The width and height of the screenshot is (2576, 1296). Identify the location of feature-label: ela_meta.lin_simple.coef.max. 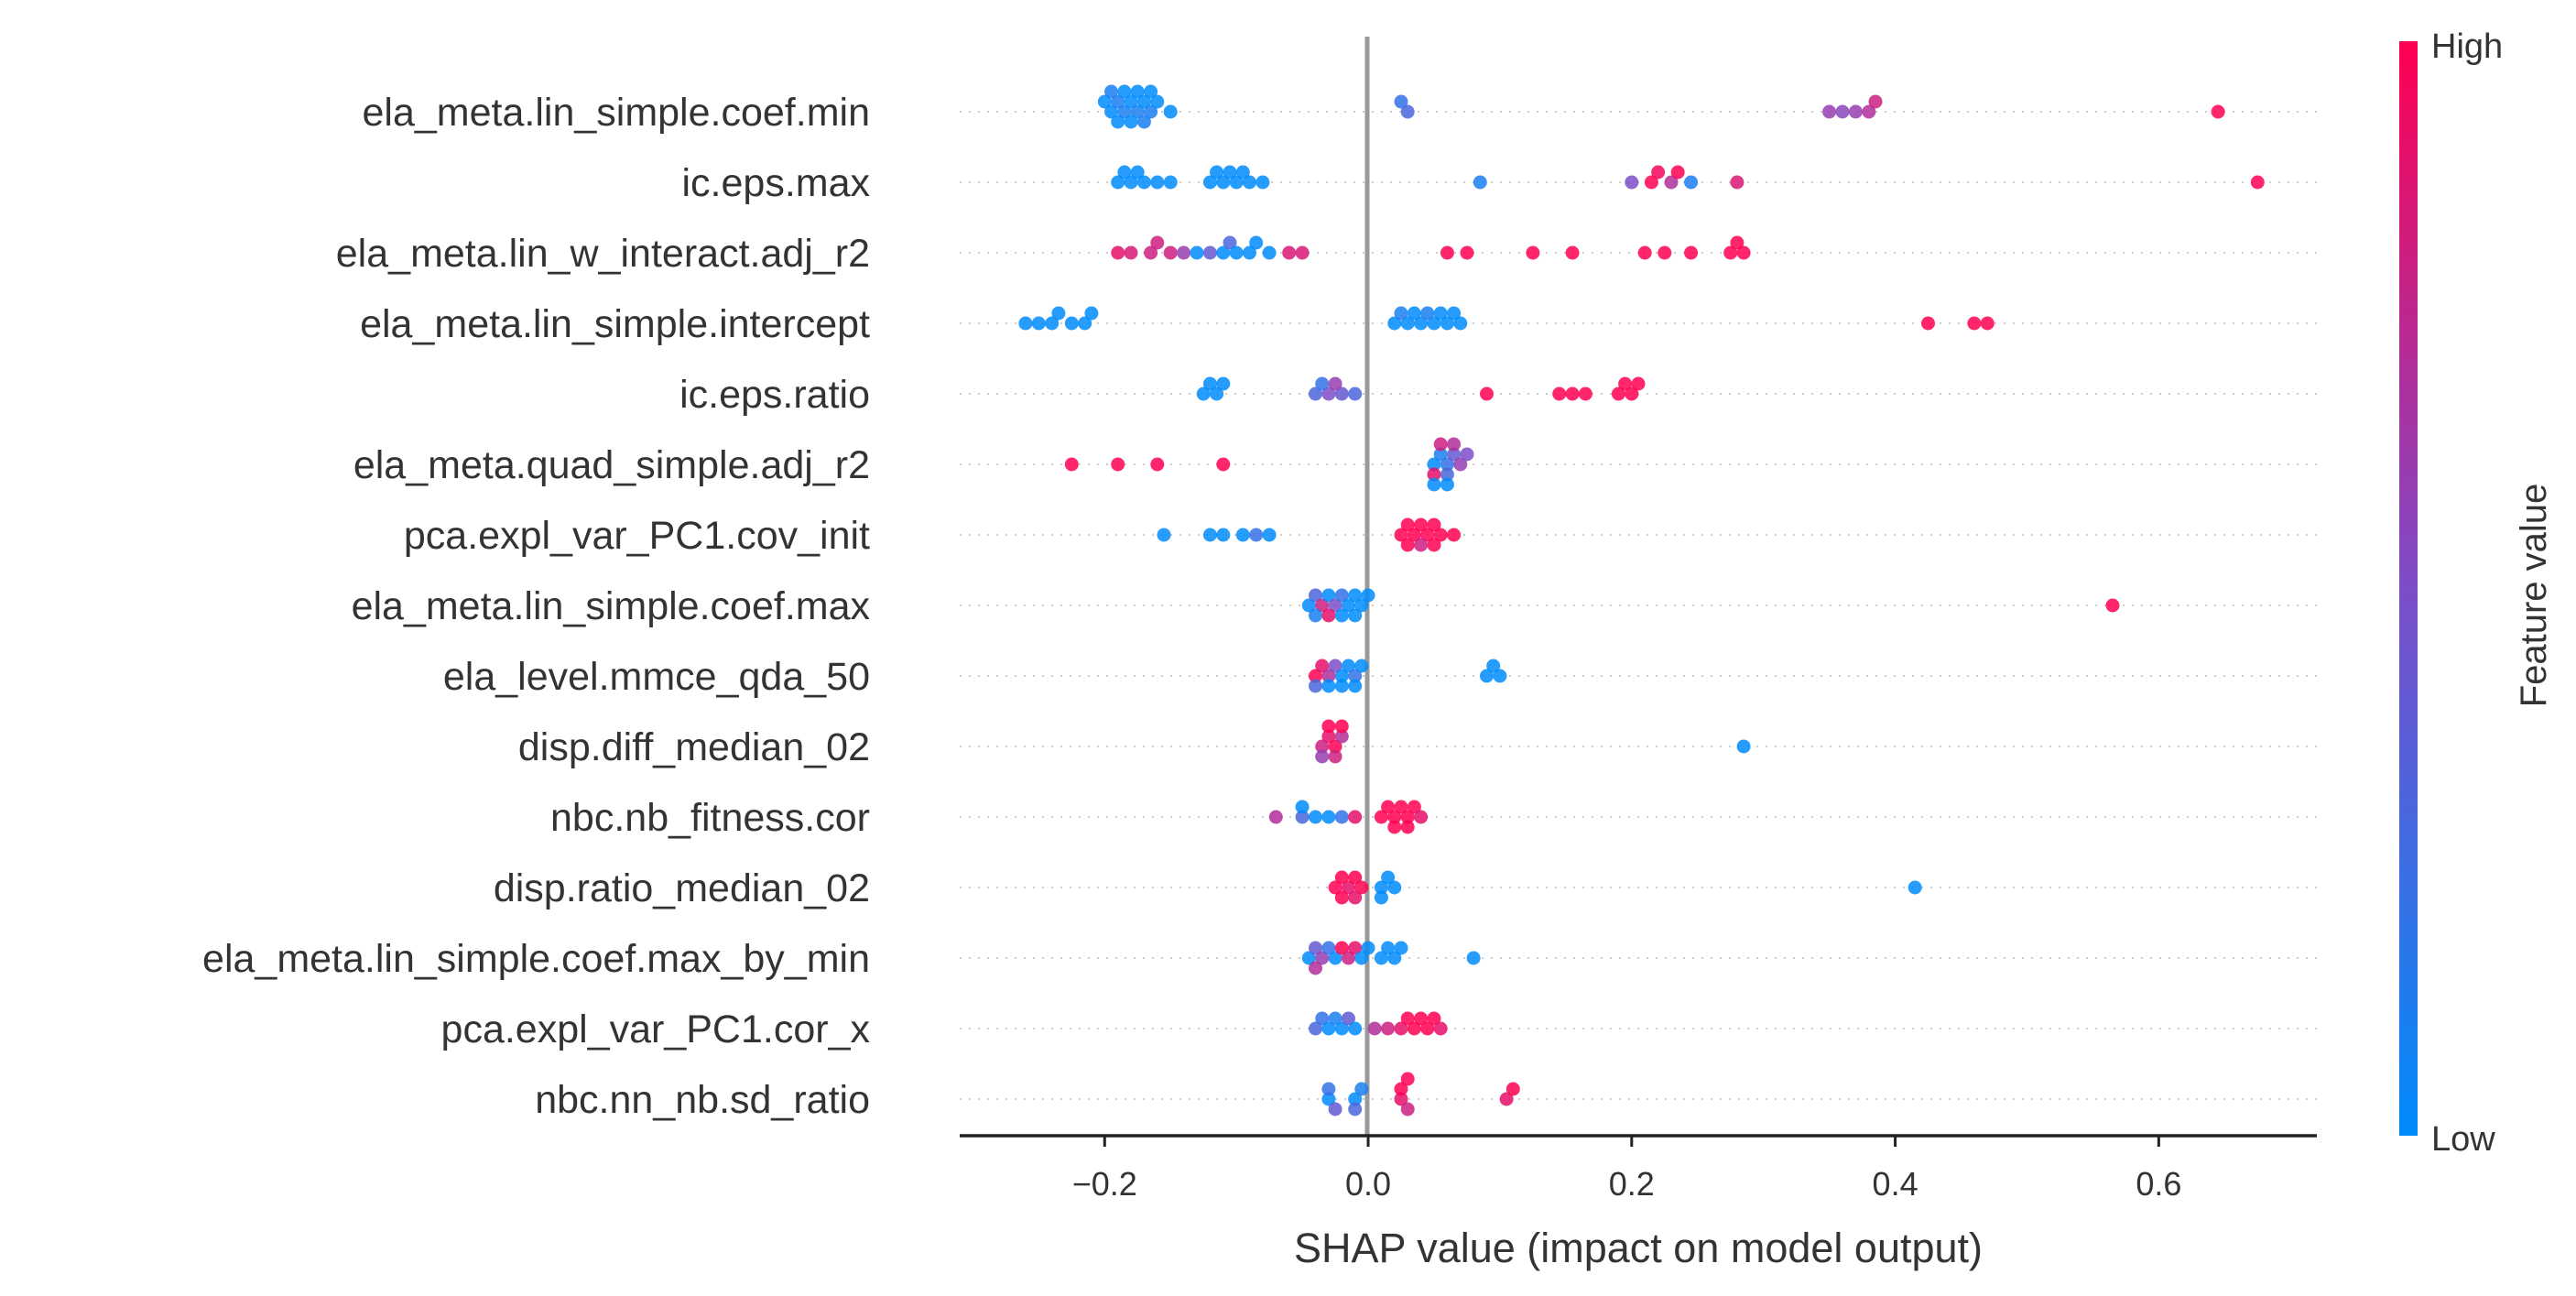
(611, 606).